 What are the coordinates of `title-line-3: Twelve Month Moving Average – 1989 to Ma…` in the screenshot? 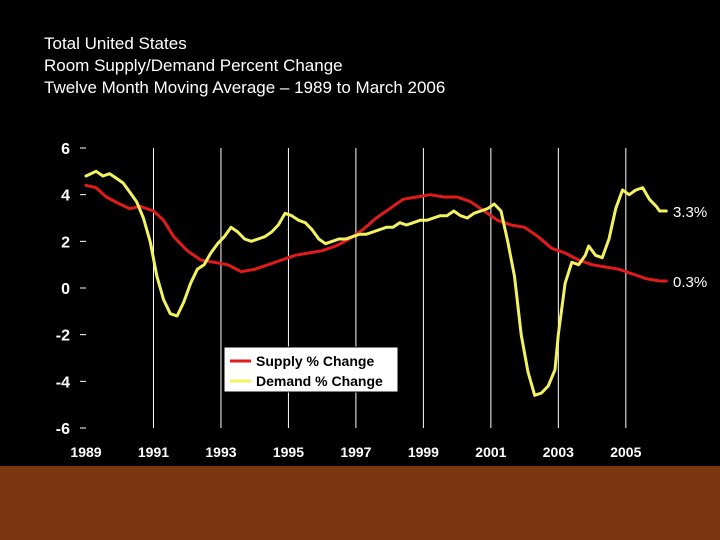 It's located at (245, 87).